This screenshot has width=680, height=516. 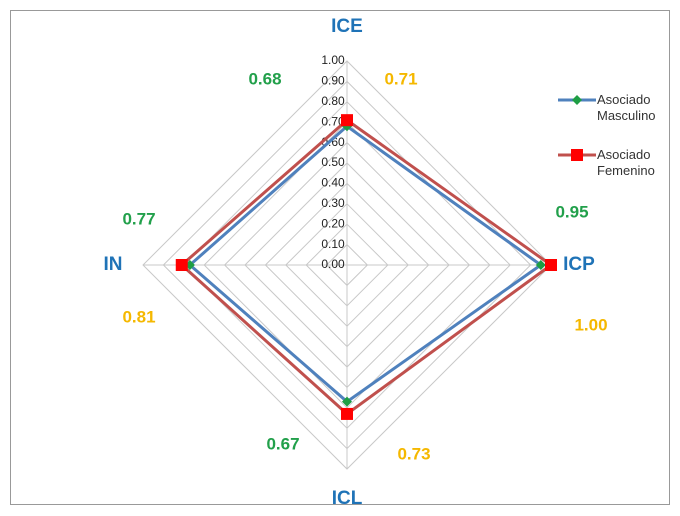 What do you see at coordinates (333, 223) in the screenshot?
I see `r-tick-label: 0.20` at bounding box center [333, 223].